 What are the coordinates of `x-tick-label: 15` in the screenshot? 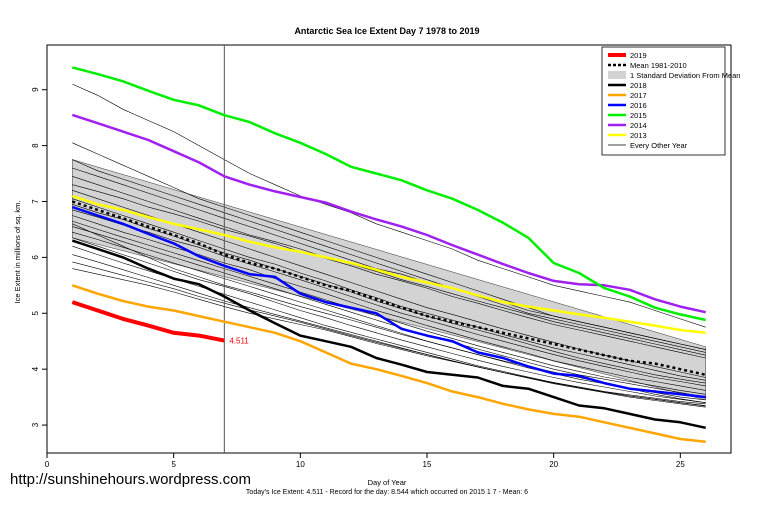 It's located at (427, 464).